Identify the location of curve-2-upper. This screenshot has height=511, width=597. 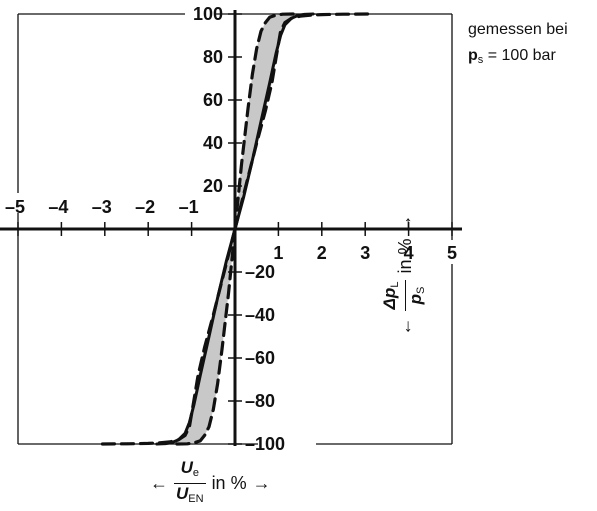
(274, 121).